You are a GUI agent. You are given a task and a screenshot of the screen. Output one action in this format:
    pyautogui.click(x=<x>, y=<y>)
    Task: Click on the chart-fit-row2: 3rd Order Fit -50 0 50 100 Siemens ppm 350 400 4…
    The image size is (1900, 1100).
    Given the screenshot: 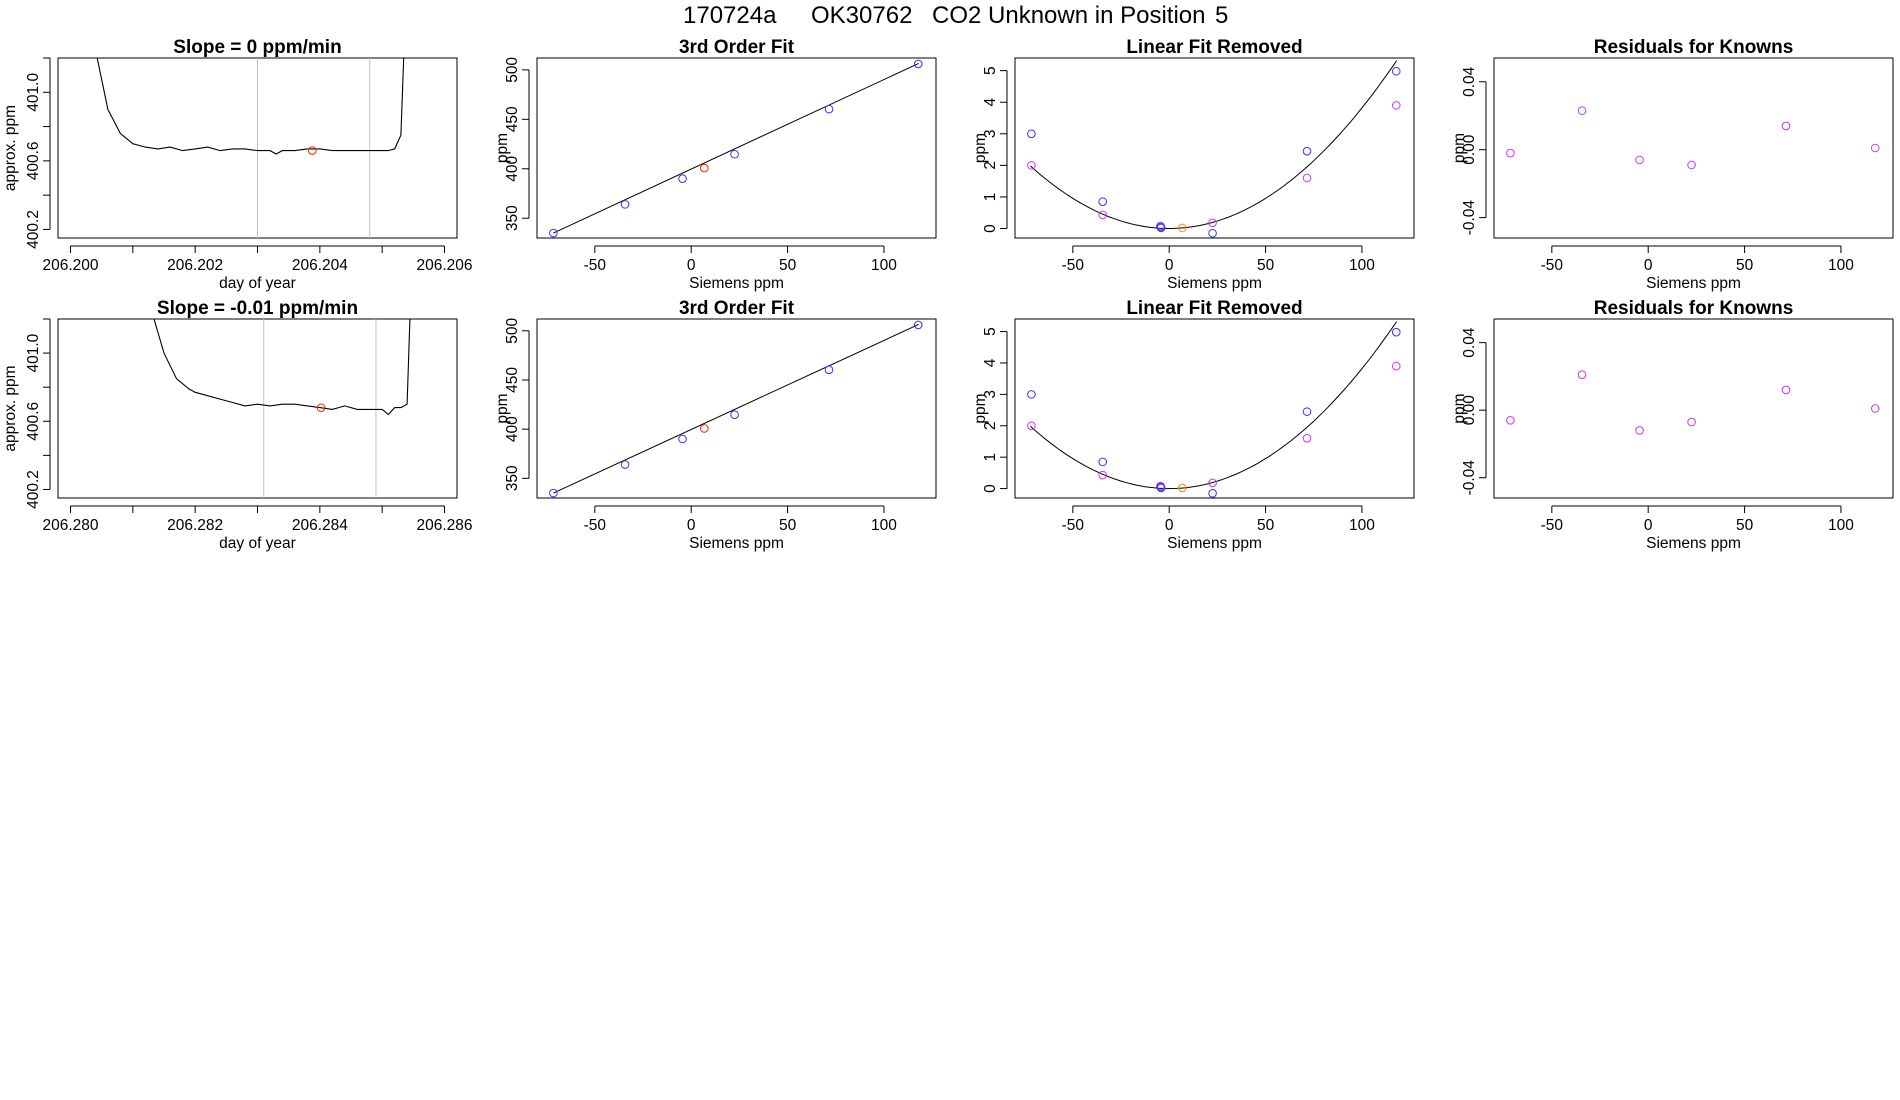 What is the action you would take?
    pyautogui.click(x=715, y=425)
    